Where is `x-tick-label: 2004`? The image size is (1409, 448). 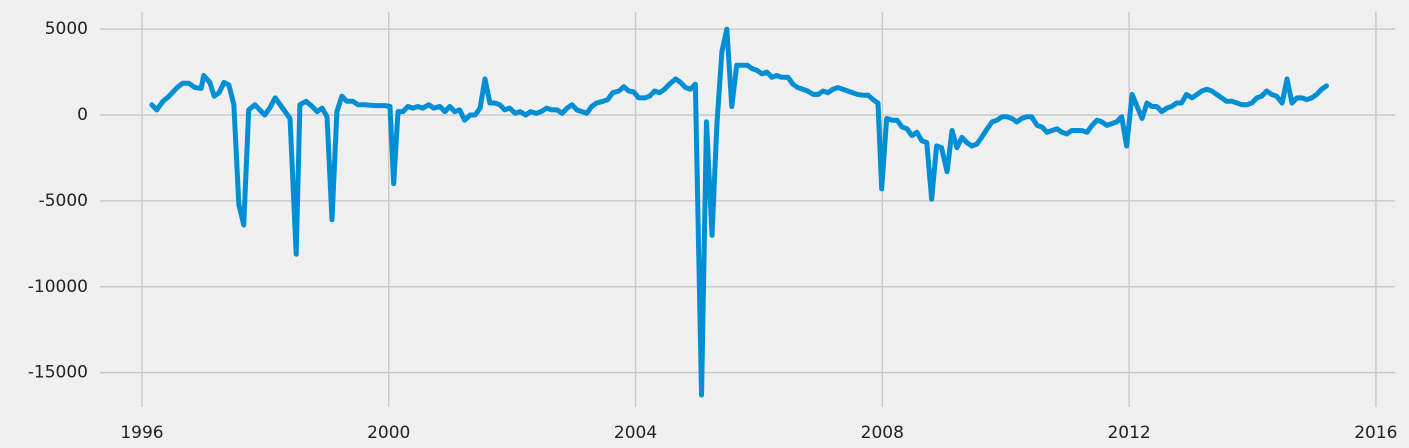
x-tick-label: 2004 is located at coordinates (635, 433).